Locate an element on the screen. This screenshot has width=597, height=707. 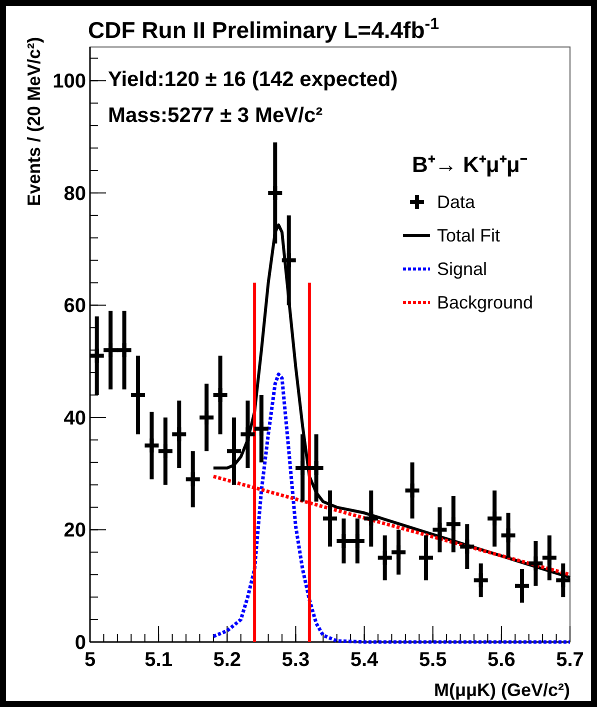
legend-title: B⁺→ K⁺μ⁺μ⁻ is located at coordinates (470, 164).